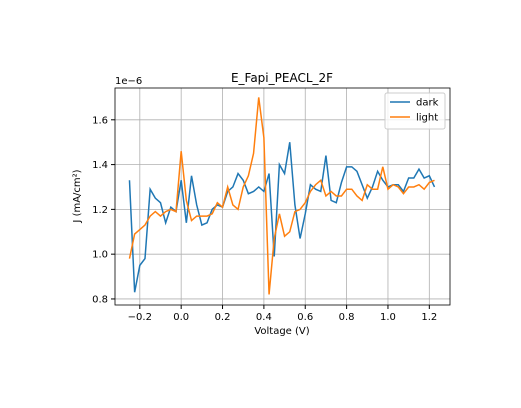 Image resolution: width=521 pixels, height=408 pixels. Describe the element at coordinates (181, 317) in the screenshot. I see `x-tick-label: 0.0` at that location.